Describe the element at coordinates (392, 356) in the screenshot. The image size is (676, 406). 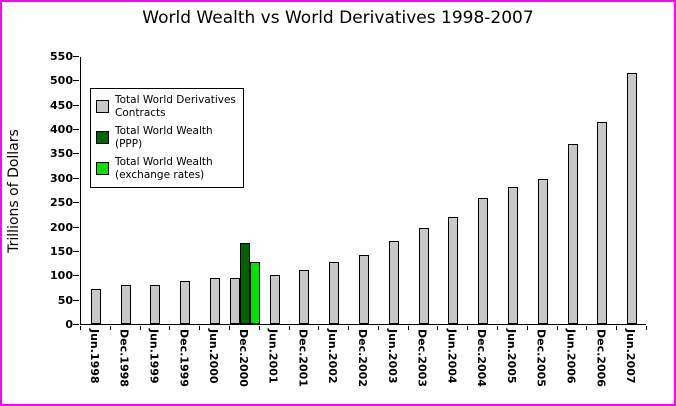
I see `x-tick-label: Jun.2003` at that location.